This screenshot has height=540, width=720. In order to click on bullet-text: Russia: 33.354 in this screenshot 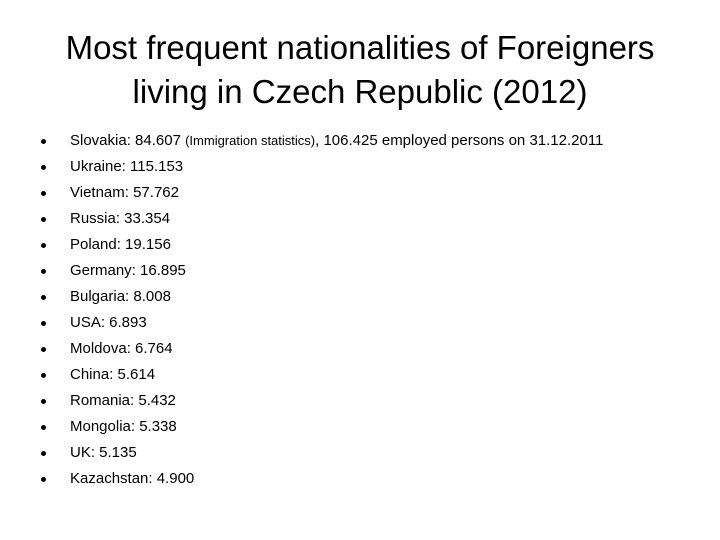, I will do `click(120, 218)`.